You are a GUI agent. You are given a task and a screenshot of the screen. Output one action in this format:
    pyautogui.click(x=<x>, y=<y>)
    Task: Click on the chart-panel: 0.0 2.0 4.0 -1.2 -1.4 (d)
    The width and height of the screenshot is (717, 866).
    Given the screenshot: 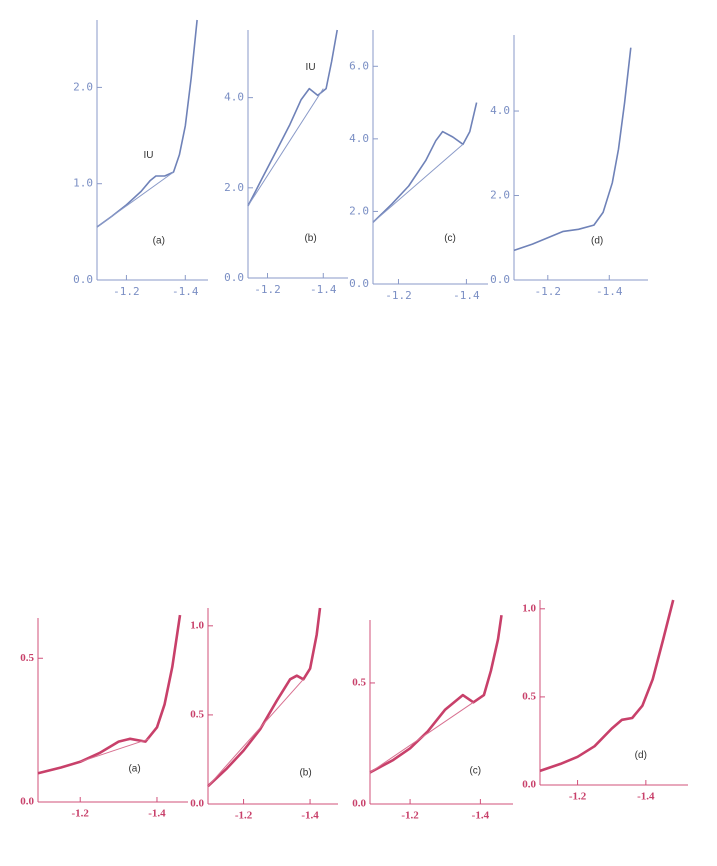 What is the action you would take?
    pyautogui.click(x=569, y=166)
    